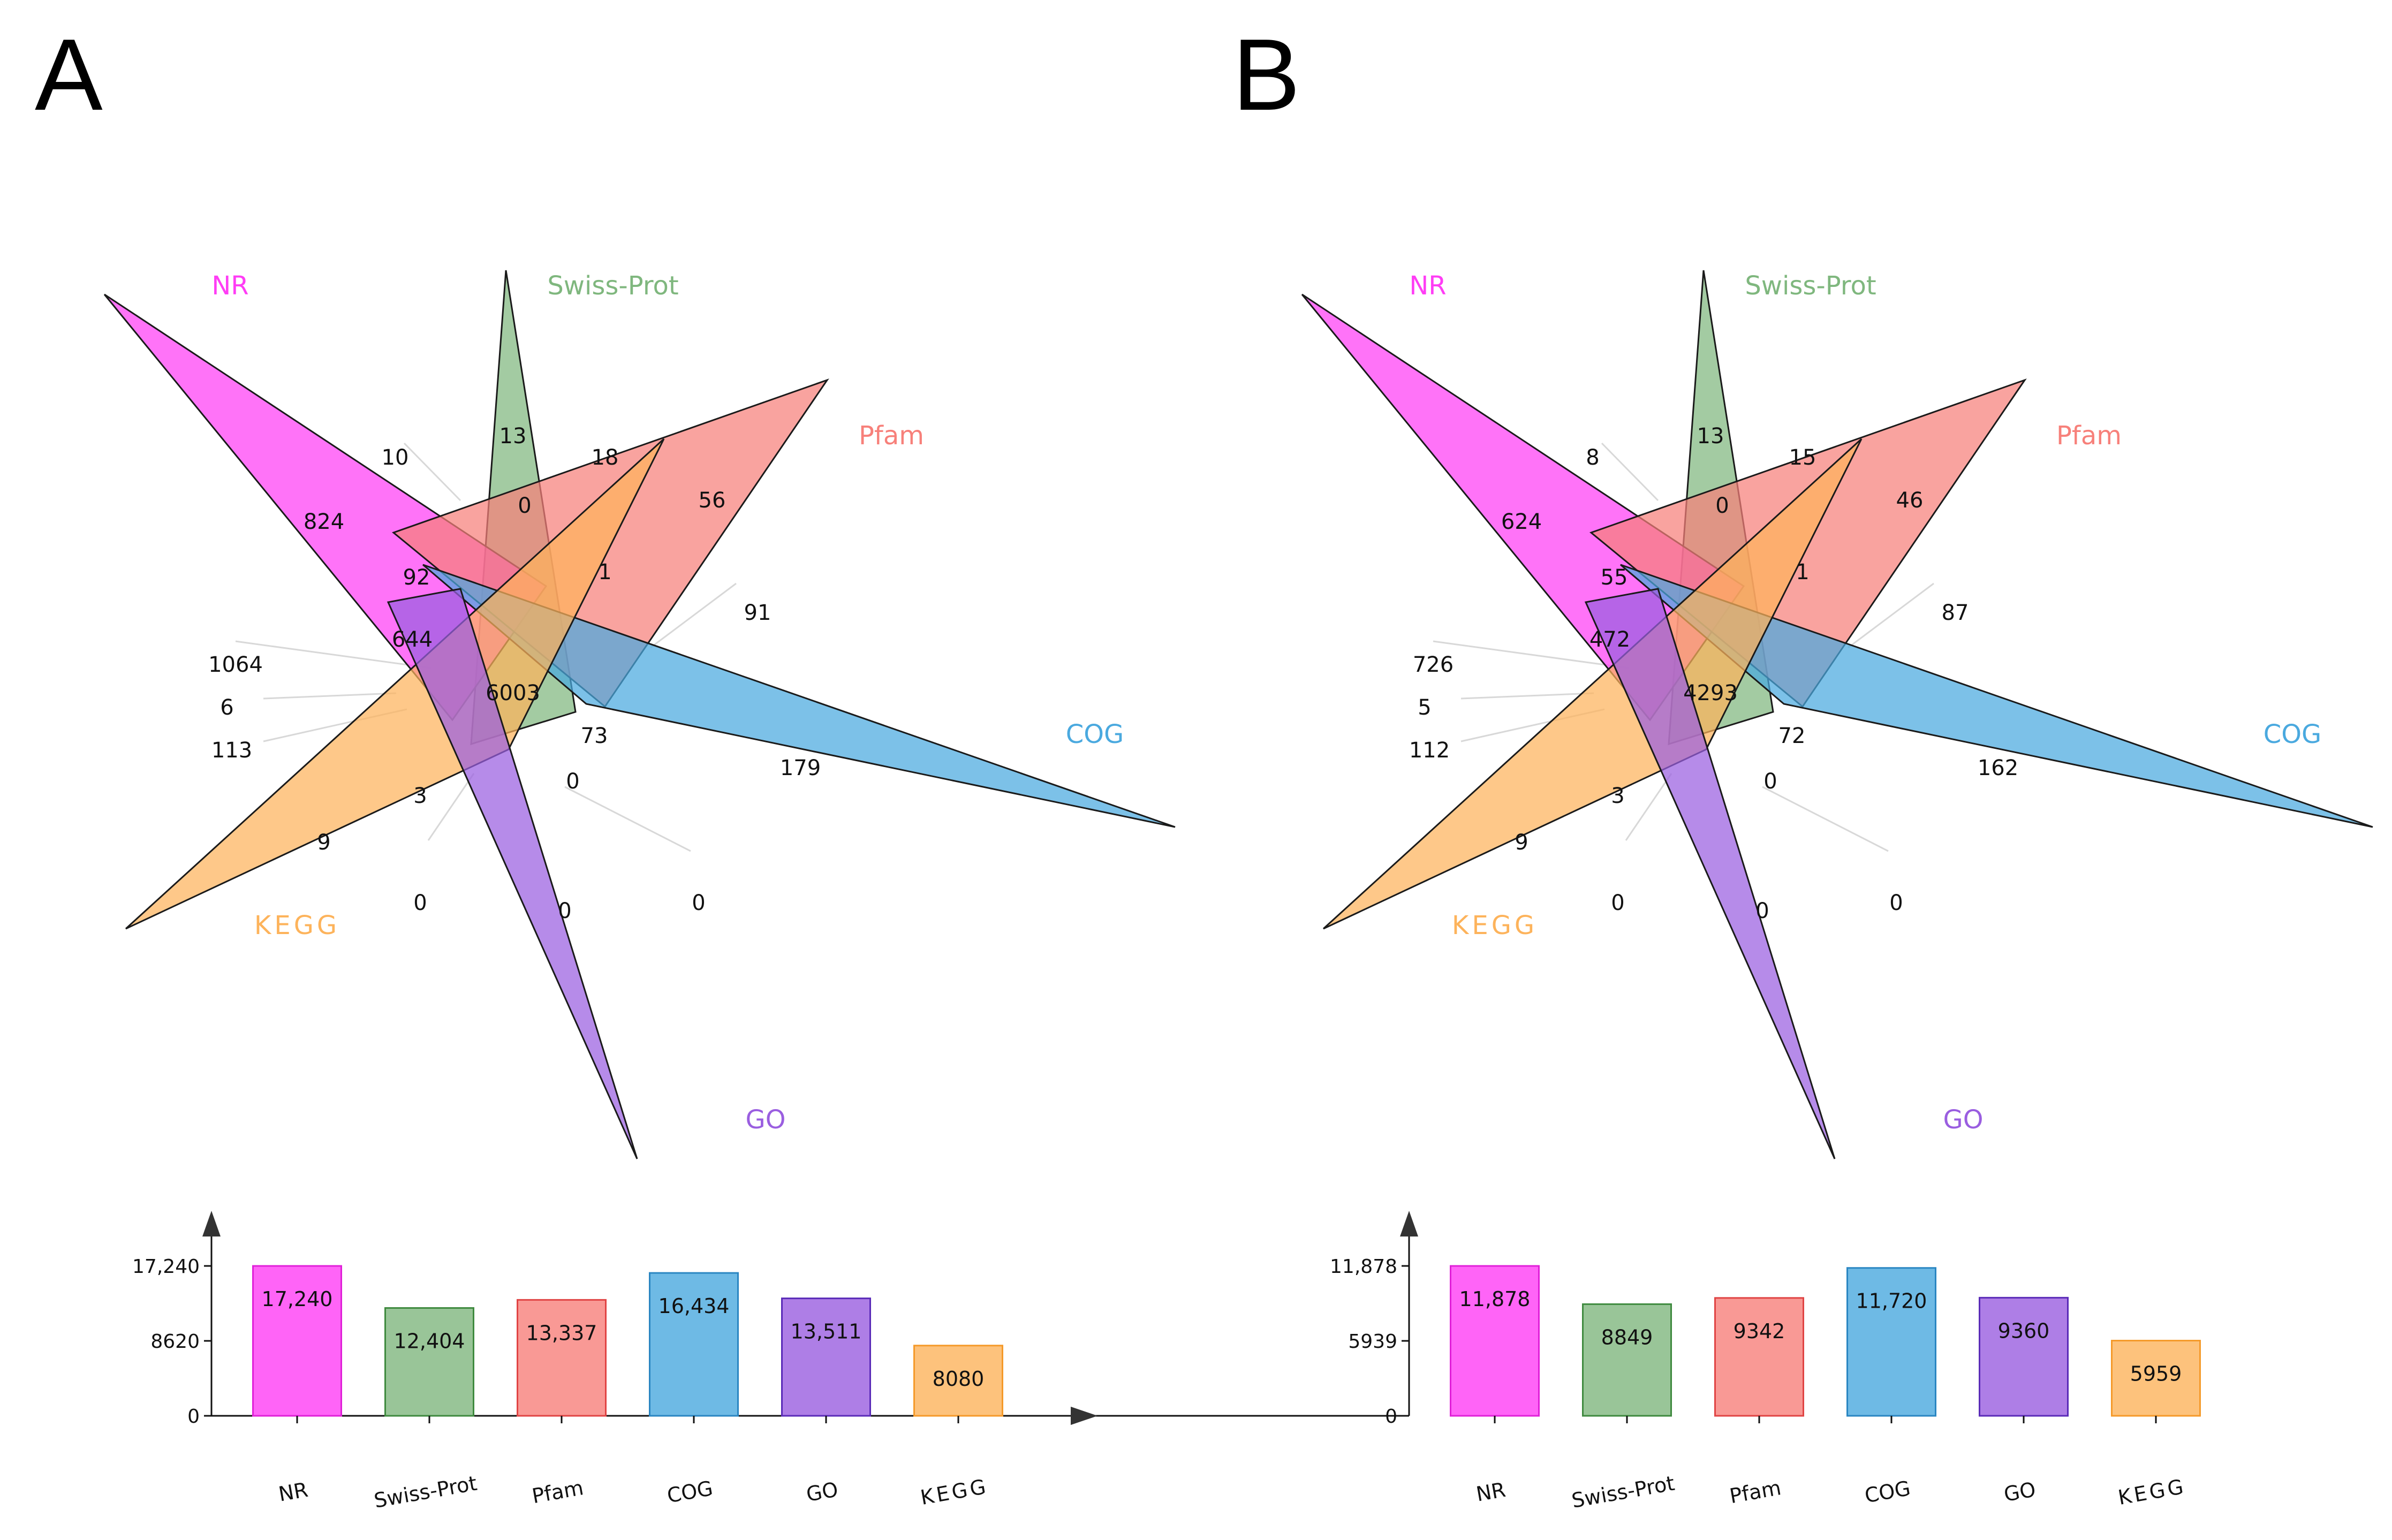 This screenshot has height=1540, width=2392. I want to click on bar-value-label: 8080, so click(959, 1379).